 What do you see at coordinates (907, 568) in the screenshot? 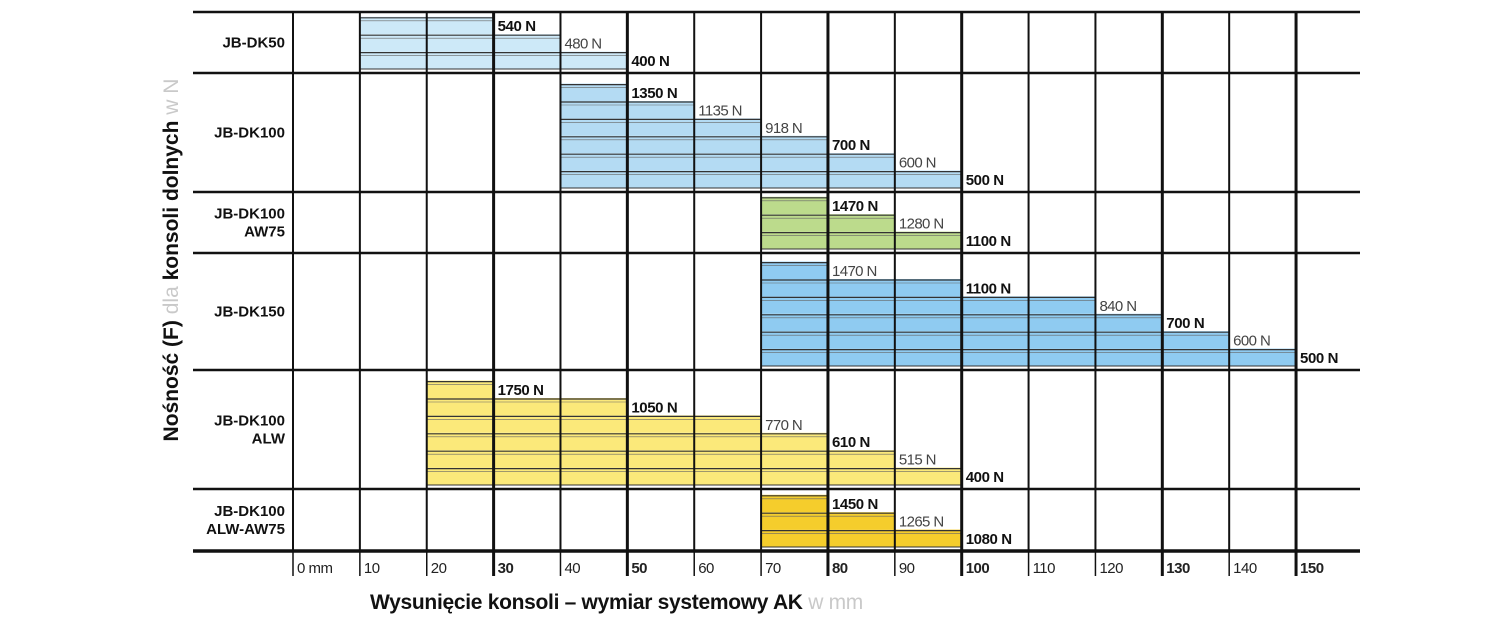
I see `x-tick-label: 90` at bounding box center [907, 568].